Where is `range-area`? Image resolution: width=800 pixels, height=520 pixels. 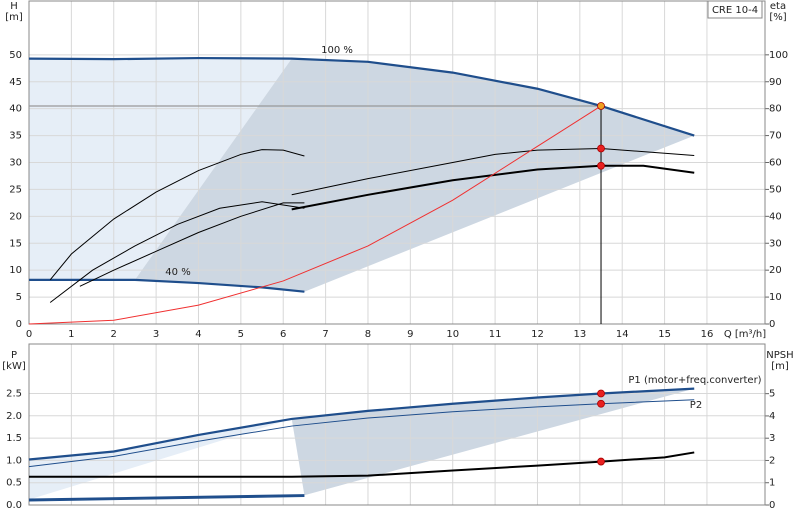 range-area is located at coordinates (493, 442).